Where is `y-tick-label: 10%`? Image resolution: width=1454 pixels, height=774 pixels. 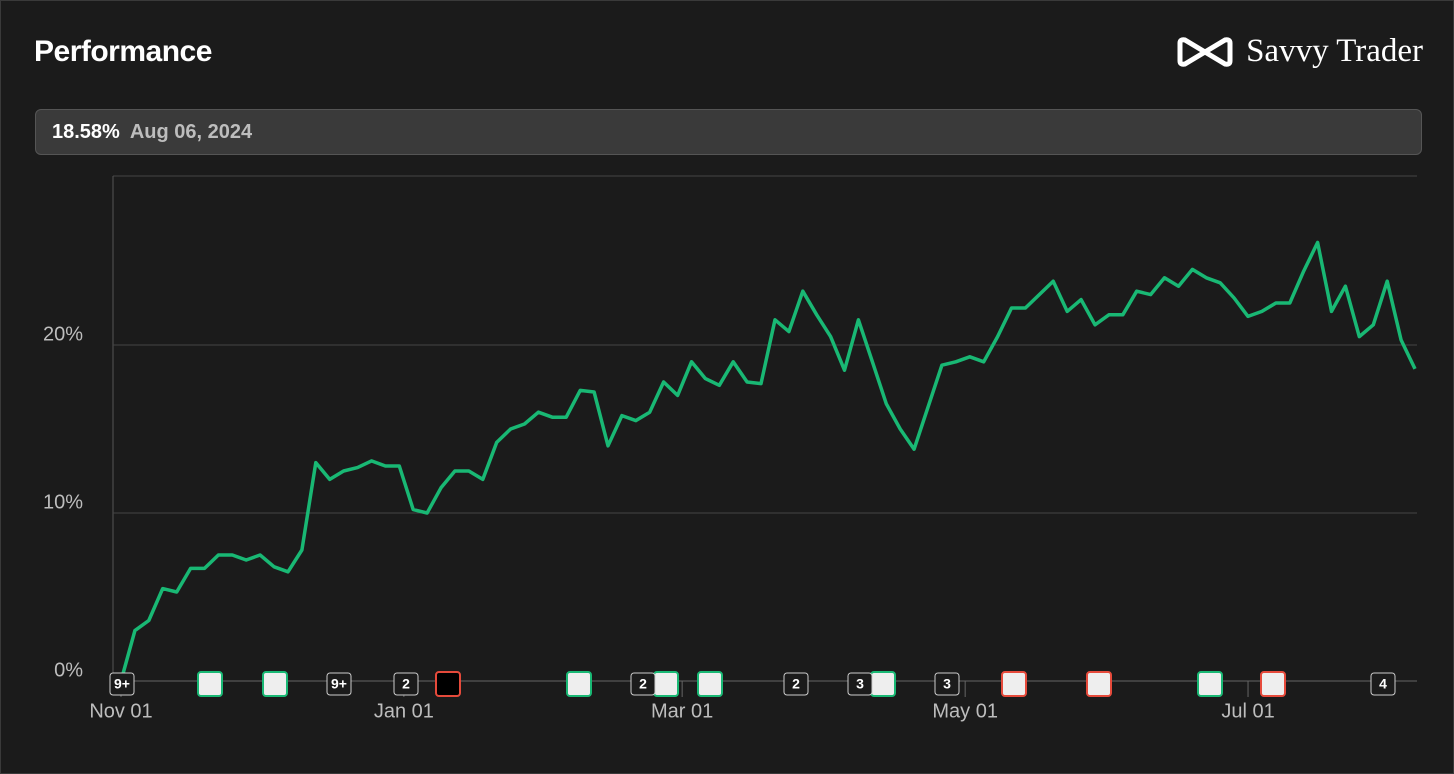 y-tick-label: 10% is located at coordinates (63, 502).